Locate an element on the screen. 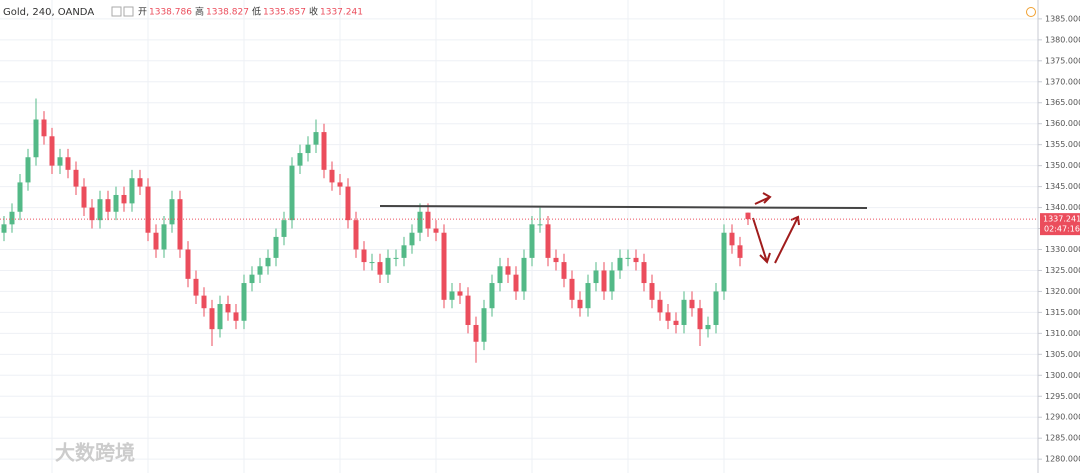  ohlc-value: 1338.786 is located at coordinates (170, 13).